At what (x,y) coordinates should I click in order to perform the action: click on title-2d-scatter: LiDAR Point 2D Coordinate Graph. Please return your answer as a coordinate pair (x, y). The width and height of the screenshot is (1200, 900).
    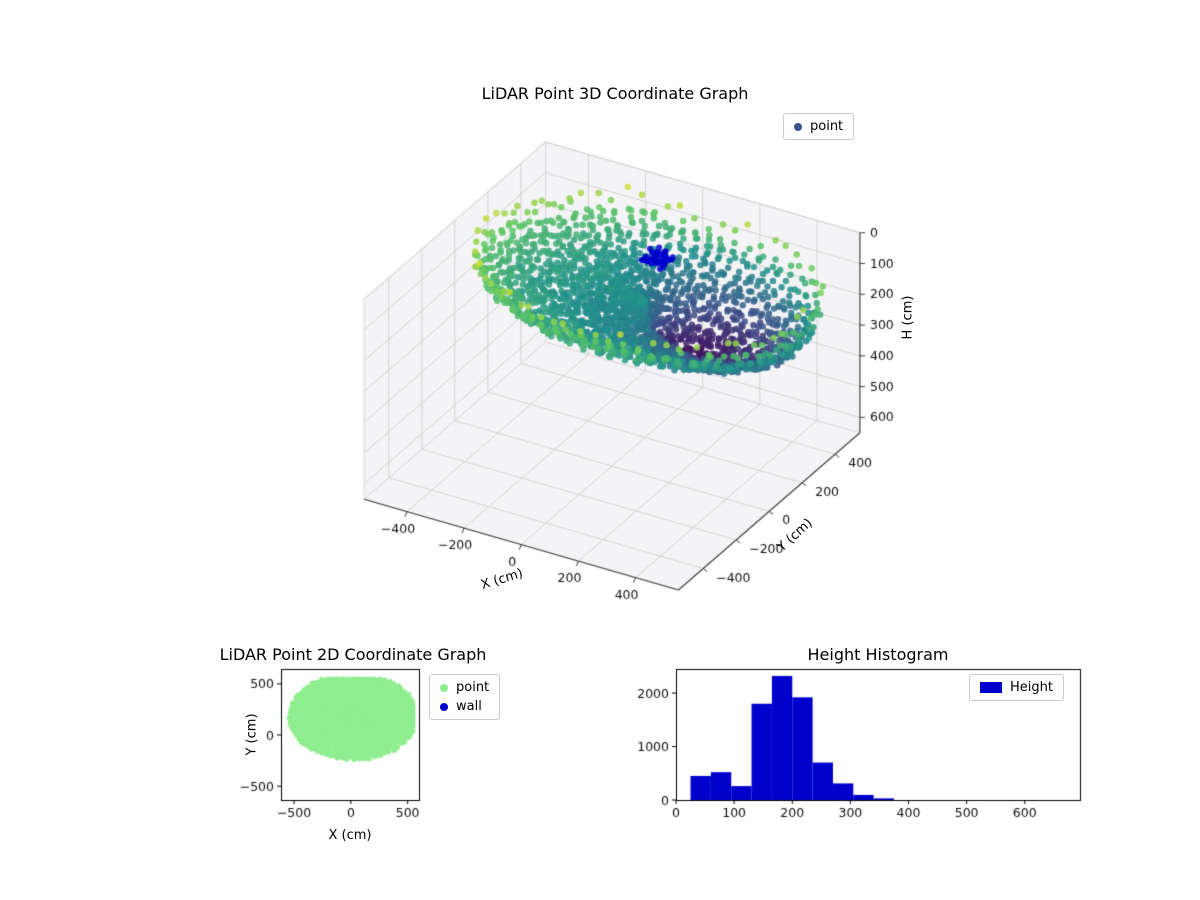
    Looking at the image, I should click on (353, 654).